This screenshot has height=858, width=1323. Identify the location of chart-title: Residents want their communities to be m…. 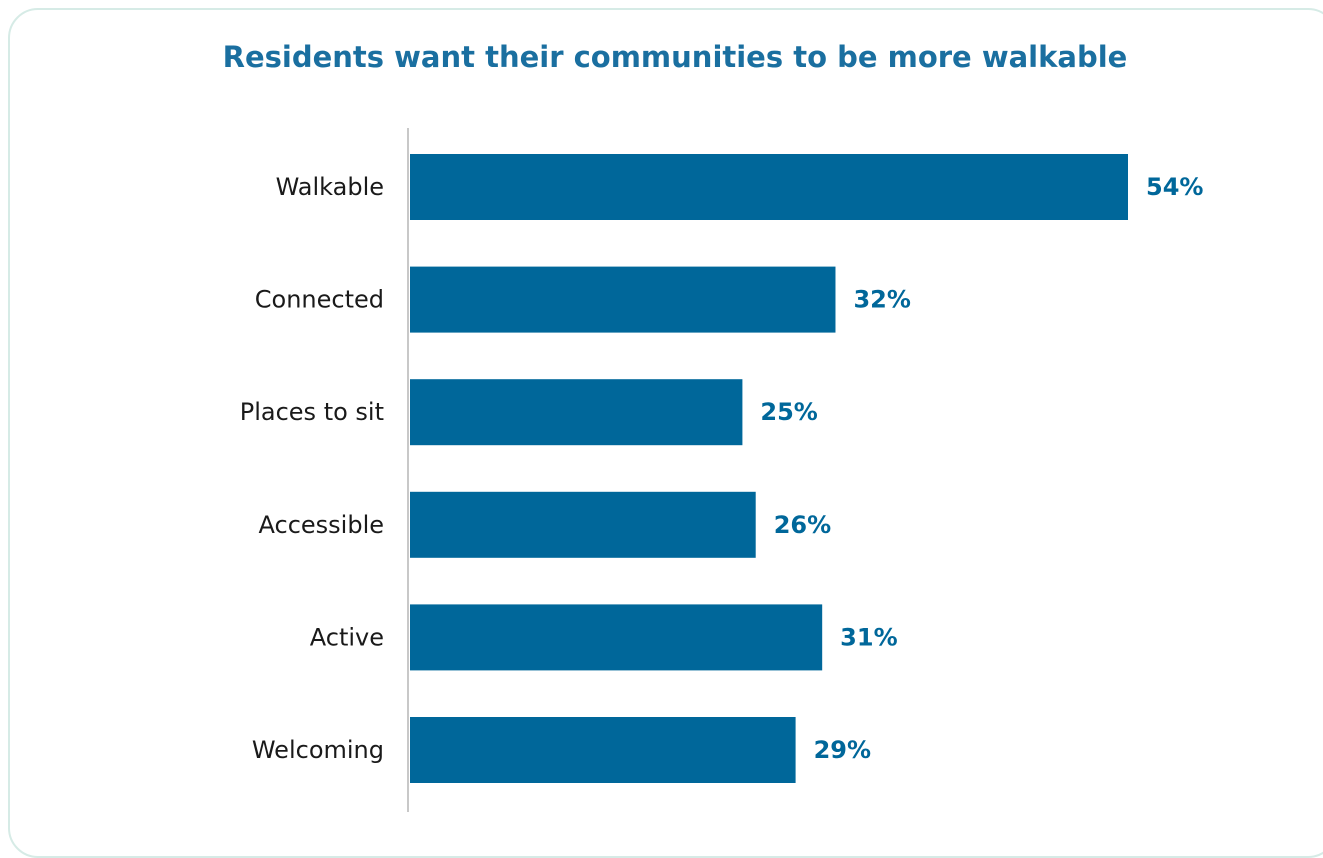
(675, 57).